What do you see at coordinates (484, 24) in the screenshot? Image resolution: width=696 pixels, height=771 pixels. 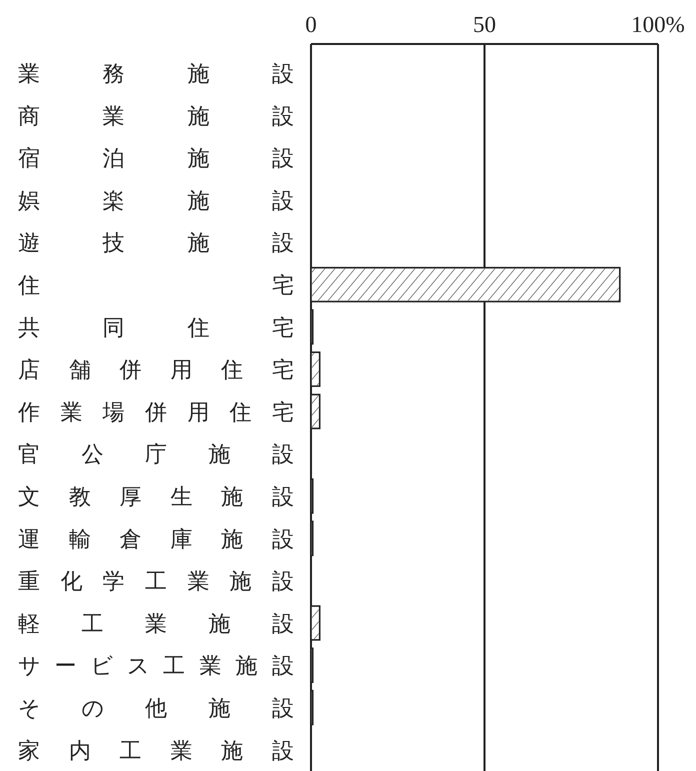 I see `x-tick-label: 50` at bounding box center [484, 24].